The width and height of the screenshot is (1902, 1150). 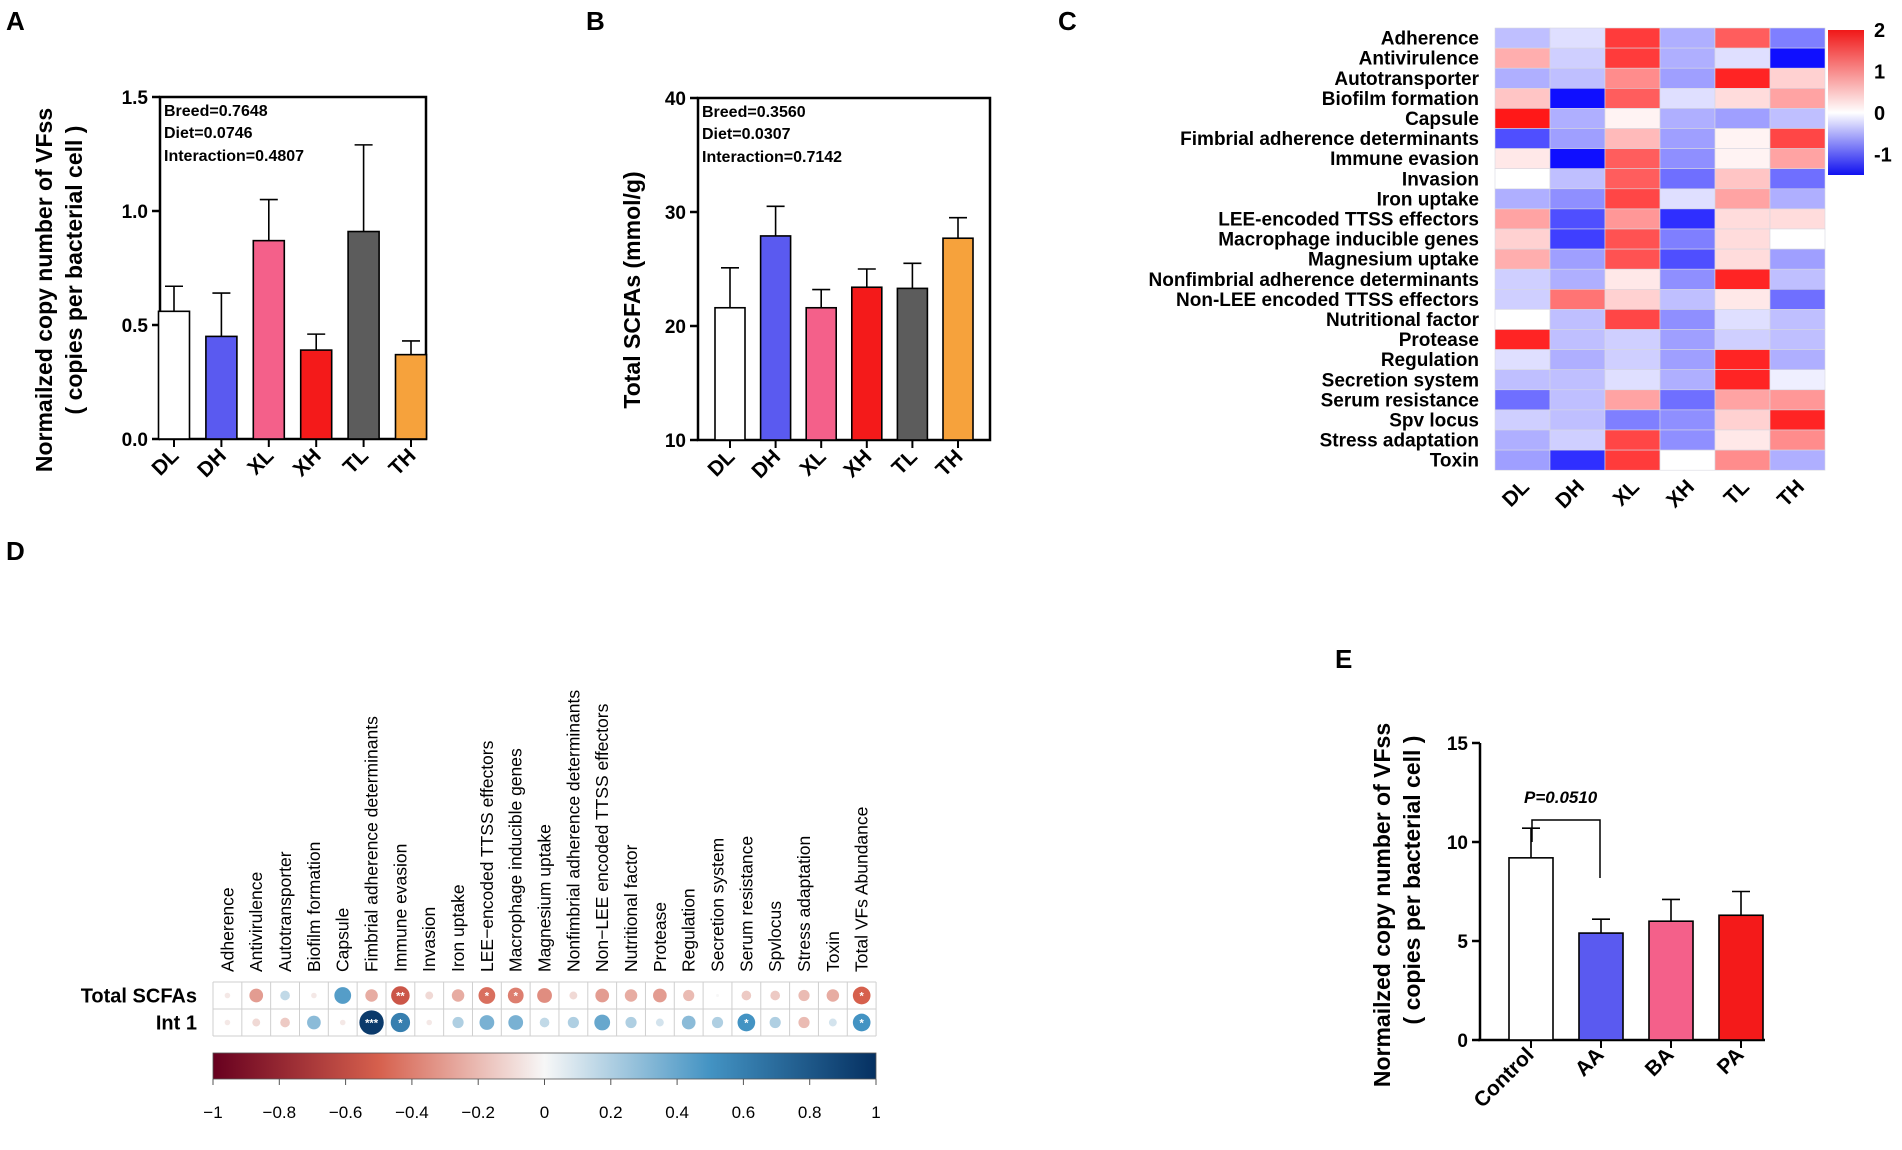 What do you see at coordinates (343, 940) in the screenshot?
I see `correlation-column-label: Capsule` at bounding box center [343, 940].